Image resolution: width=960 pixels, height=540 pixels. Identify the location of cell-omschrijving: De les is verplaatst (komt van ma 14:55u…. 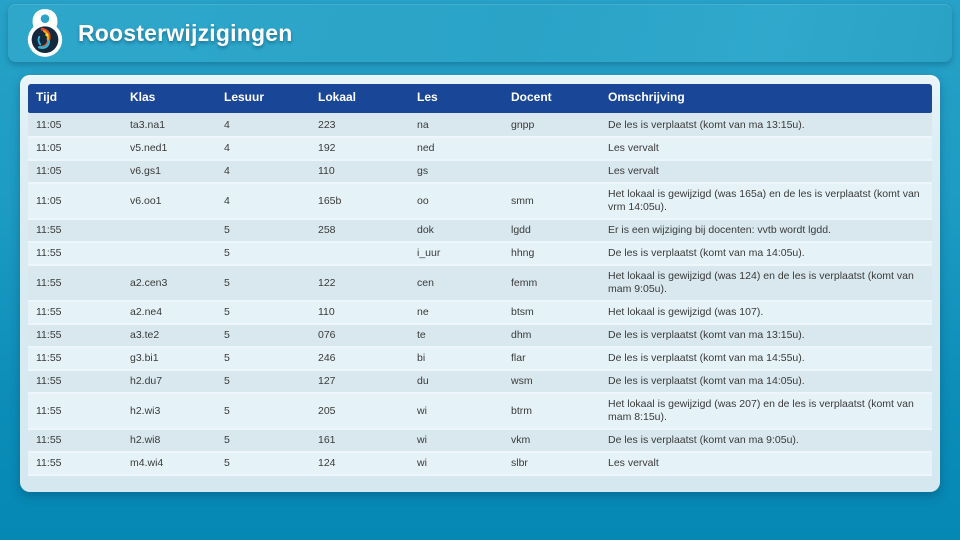
(766, 358).